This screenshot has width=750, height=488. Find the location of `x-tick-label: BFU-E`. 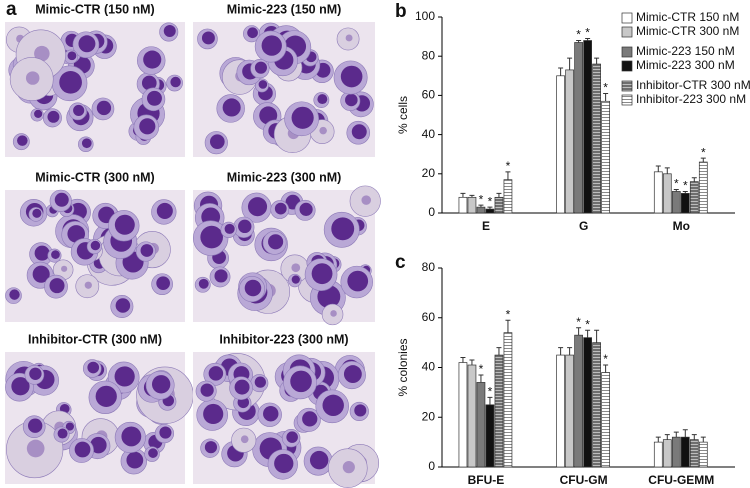

x-tick-label: BFU-E is located at coordinates (486, 480).